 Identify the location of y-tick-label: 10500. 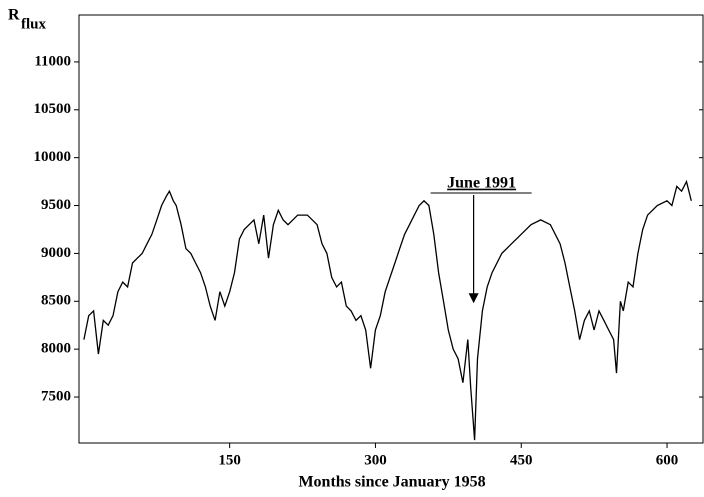
(53, 109).